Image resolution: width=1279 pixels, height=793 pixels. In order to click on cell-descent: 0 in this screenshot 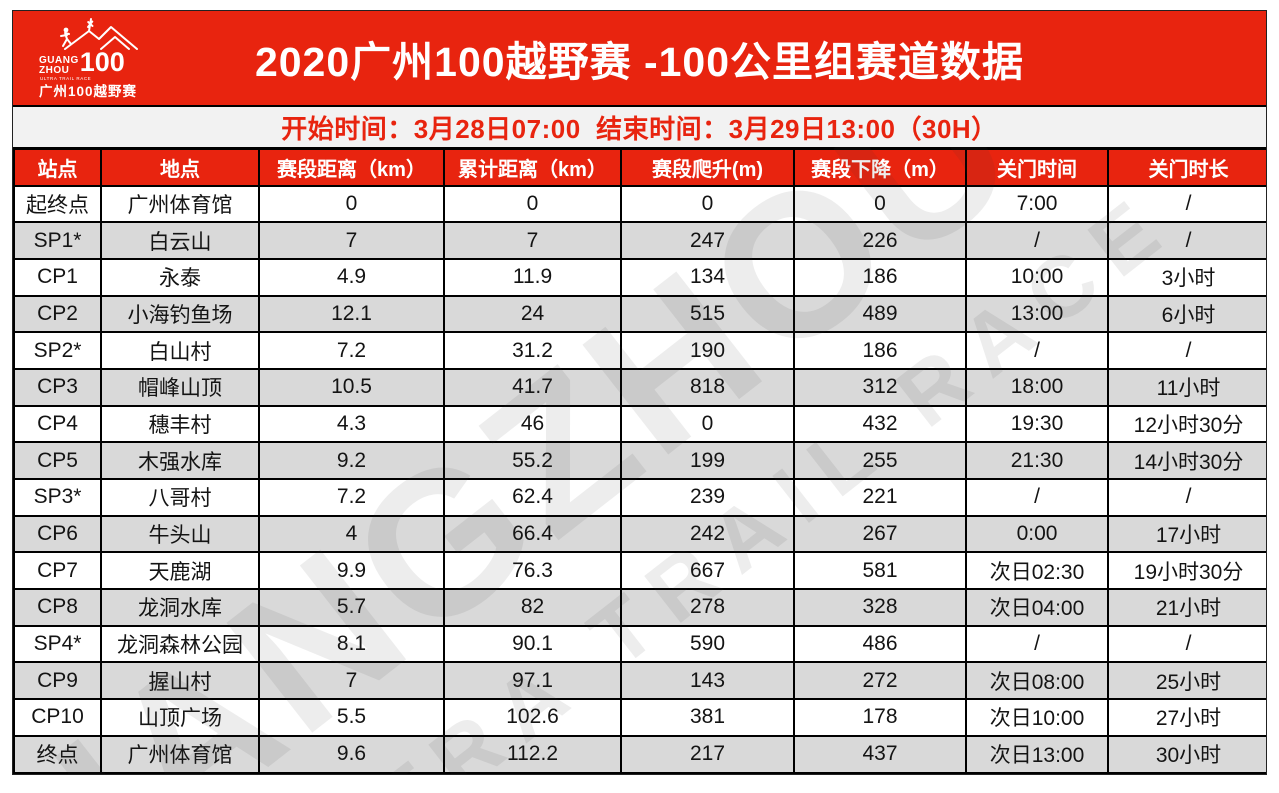, I will do `click(880, 204)`.